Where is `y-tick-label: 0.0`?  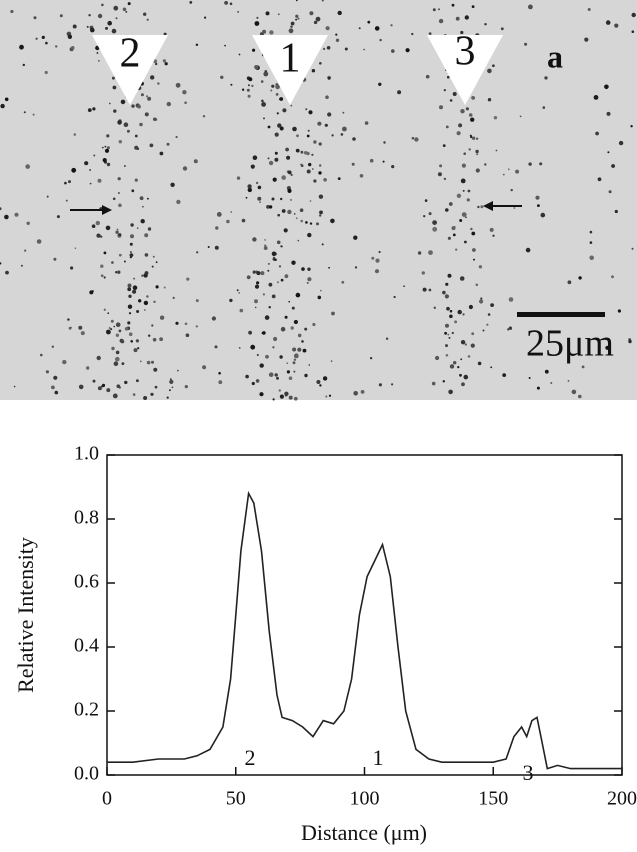
y-tick-label: 0.0 is located at coordinates (86, 774).